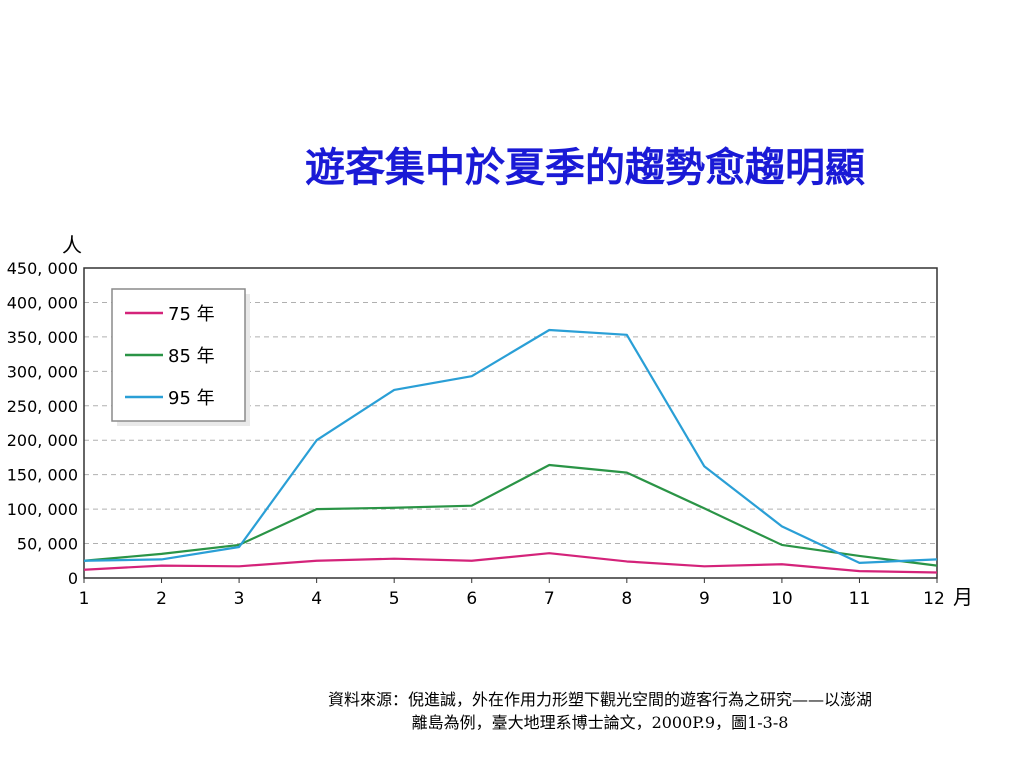 The height and width of the screenshot is (768, 1024). What do you see at coordinates (512, 593) in the screenshot?
I see `x-axis-ticks: 1 2 3 4 5 6 7 8 9 10 11 12` at bounding box center [512, 593].